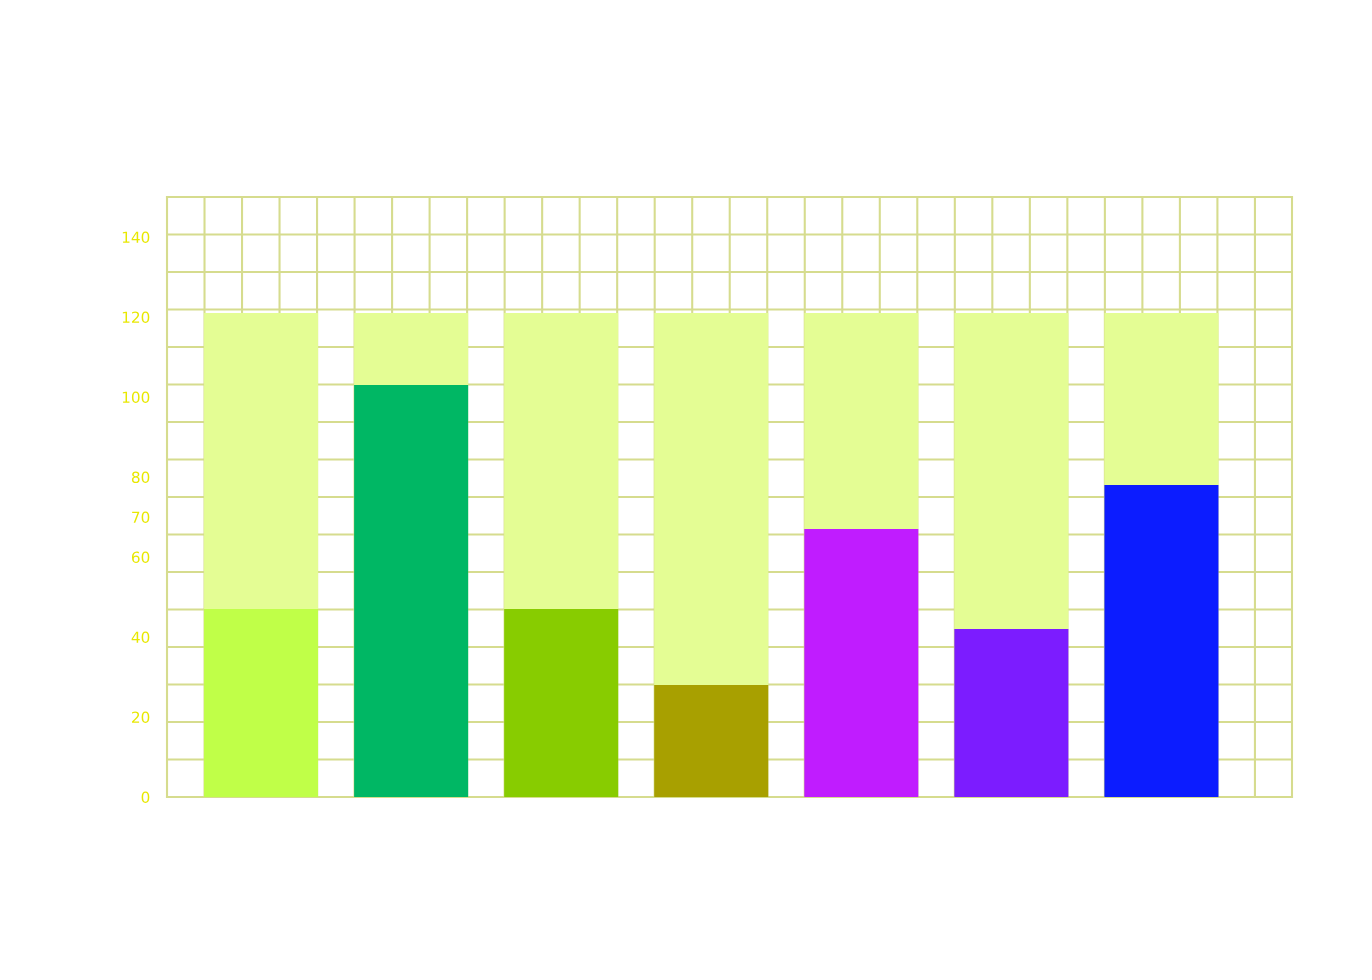 Image resolution: width=1372 pixels, height=980 pixels. I want to click on y-tick-label: 100, so click(136, 397).